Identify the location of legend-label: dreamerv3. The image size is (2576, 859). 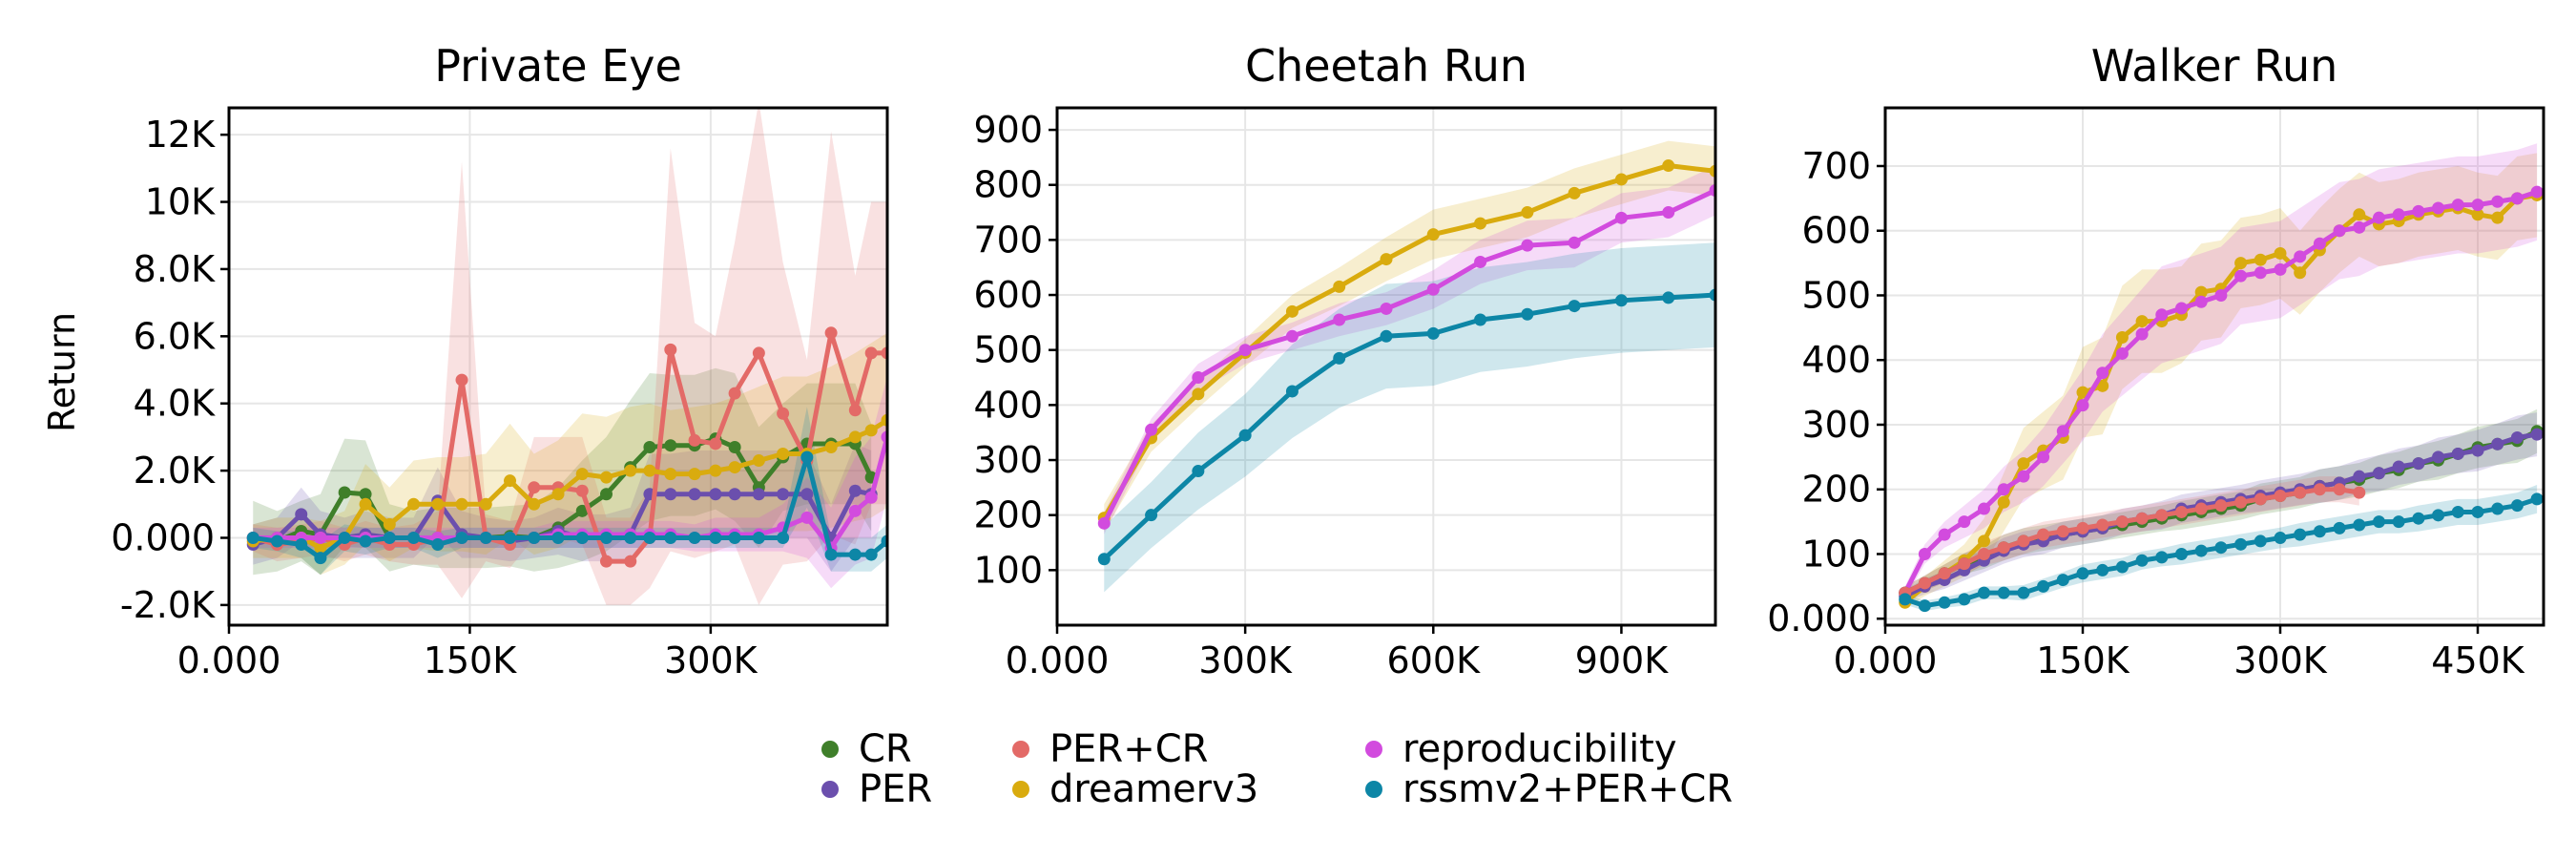
(1153, 789).